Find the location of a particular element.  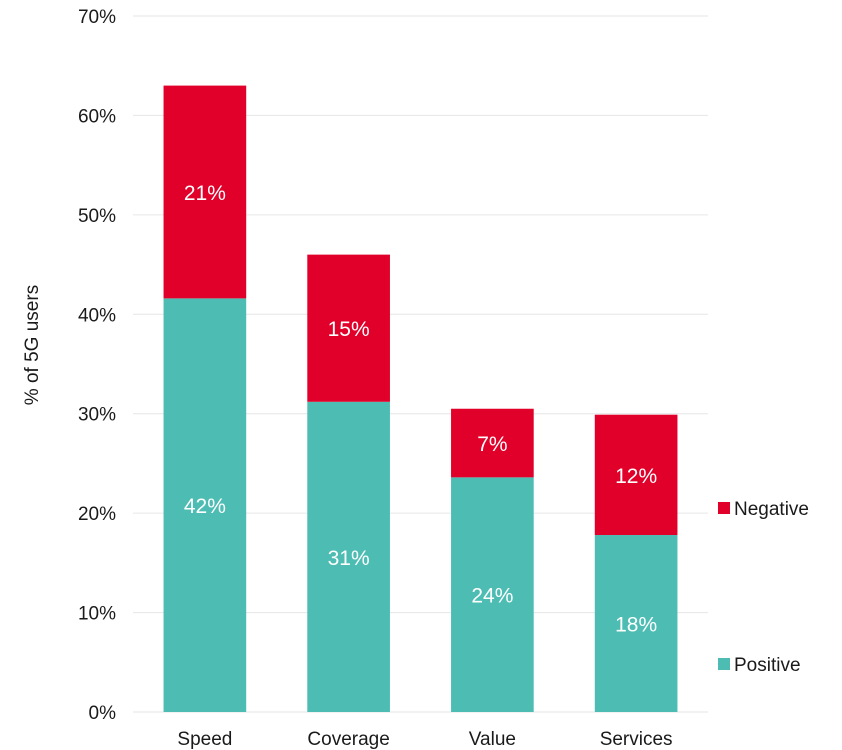

x-category-label: Speed is located at coordinates (204, 739).